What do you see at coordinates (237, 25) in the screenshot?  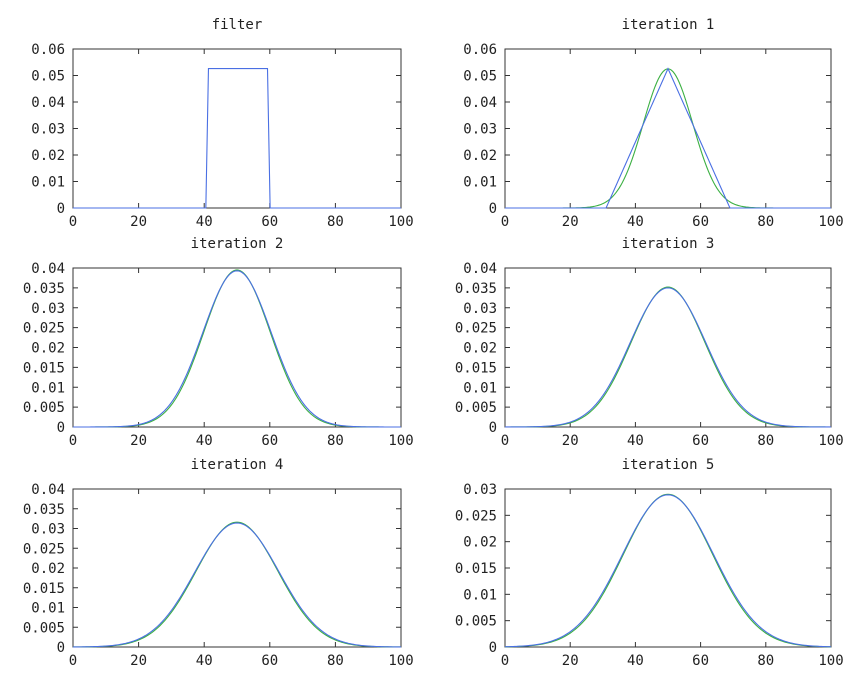 I see `subplot-title: filter` at bounding box center [237, 25].